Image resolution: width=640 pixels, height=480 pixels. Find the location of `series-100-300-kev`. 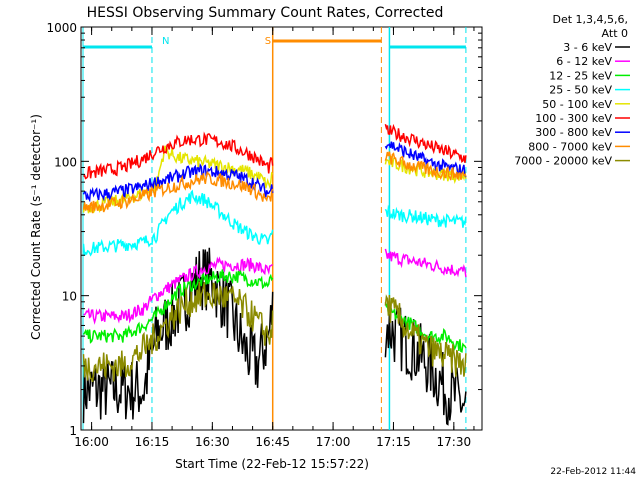

series-100-300-kev is located at coordinates (275, 151).